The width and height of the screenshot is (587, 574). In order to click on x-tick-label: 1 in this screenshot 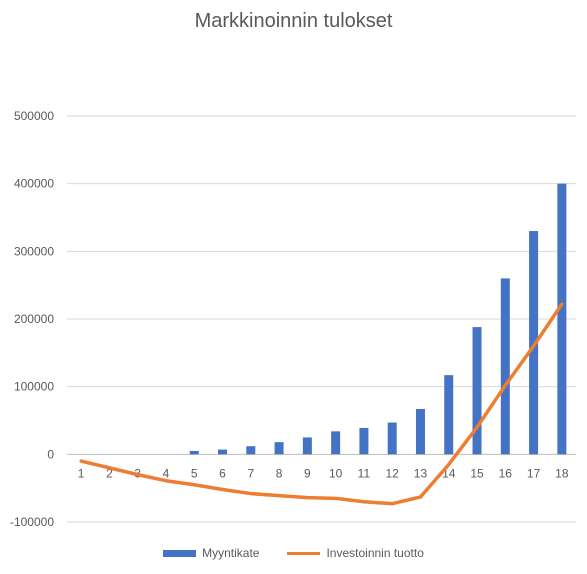, I will do `click(81, 473)`.